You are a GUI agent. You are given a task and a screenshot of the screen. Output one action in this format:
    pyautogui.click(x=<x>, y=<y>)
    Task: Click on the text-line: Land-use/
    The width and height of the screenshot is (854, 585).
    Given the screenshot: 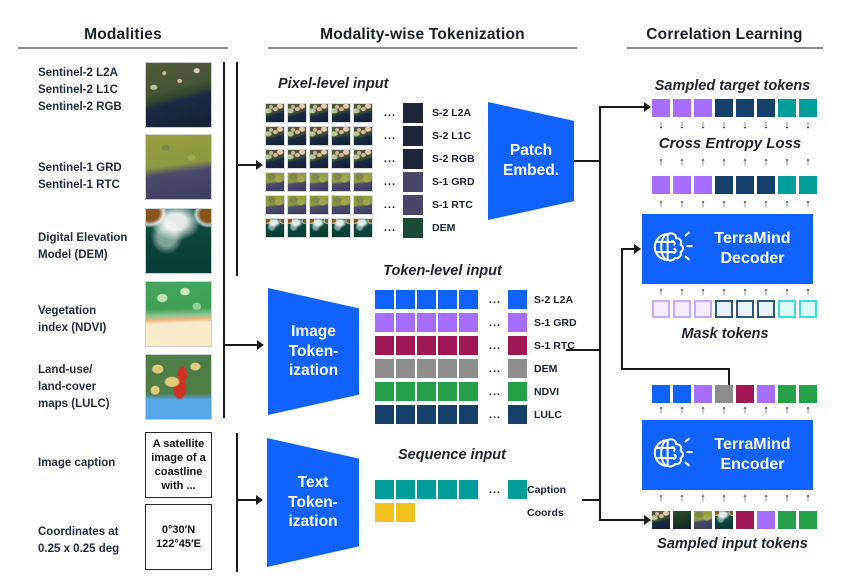 What is the action you would take?
    pyautogui.click(x=65, y=370)
    